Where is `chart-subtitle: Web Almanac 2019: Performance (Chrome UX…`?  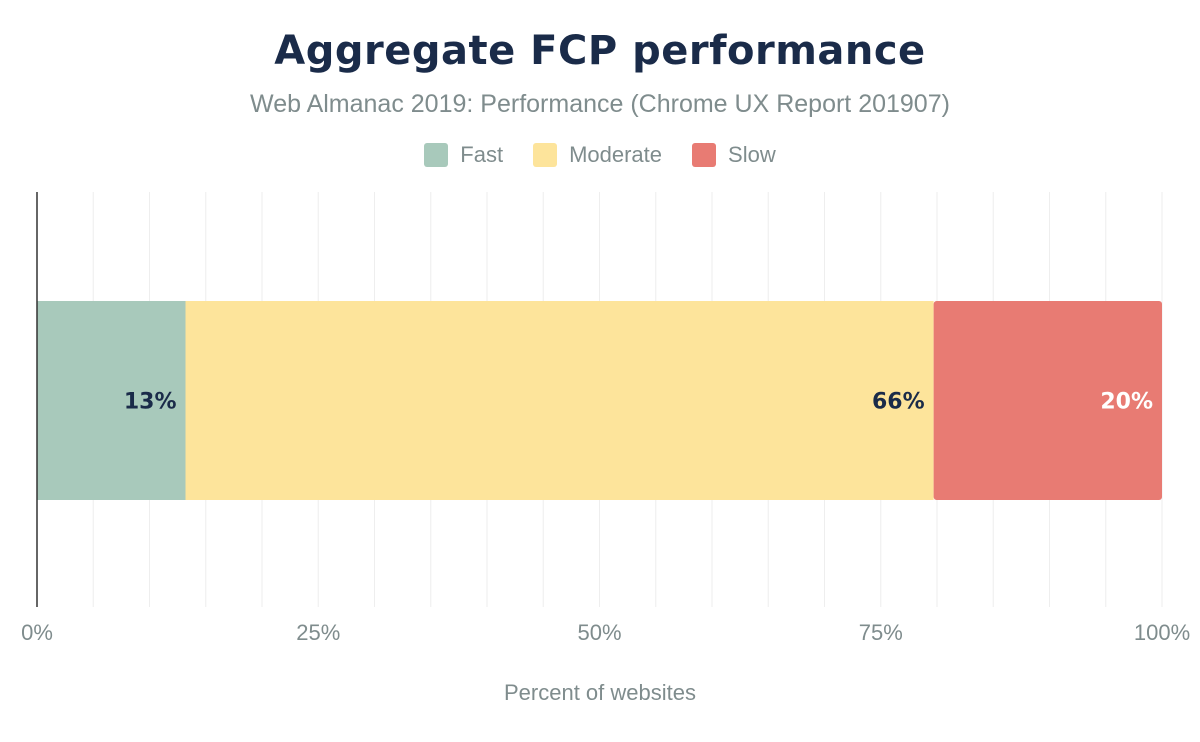
chart-subtitle: Web Almanac 2019: Performance (Chrome UX… is located at coordinates (600, 104).